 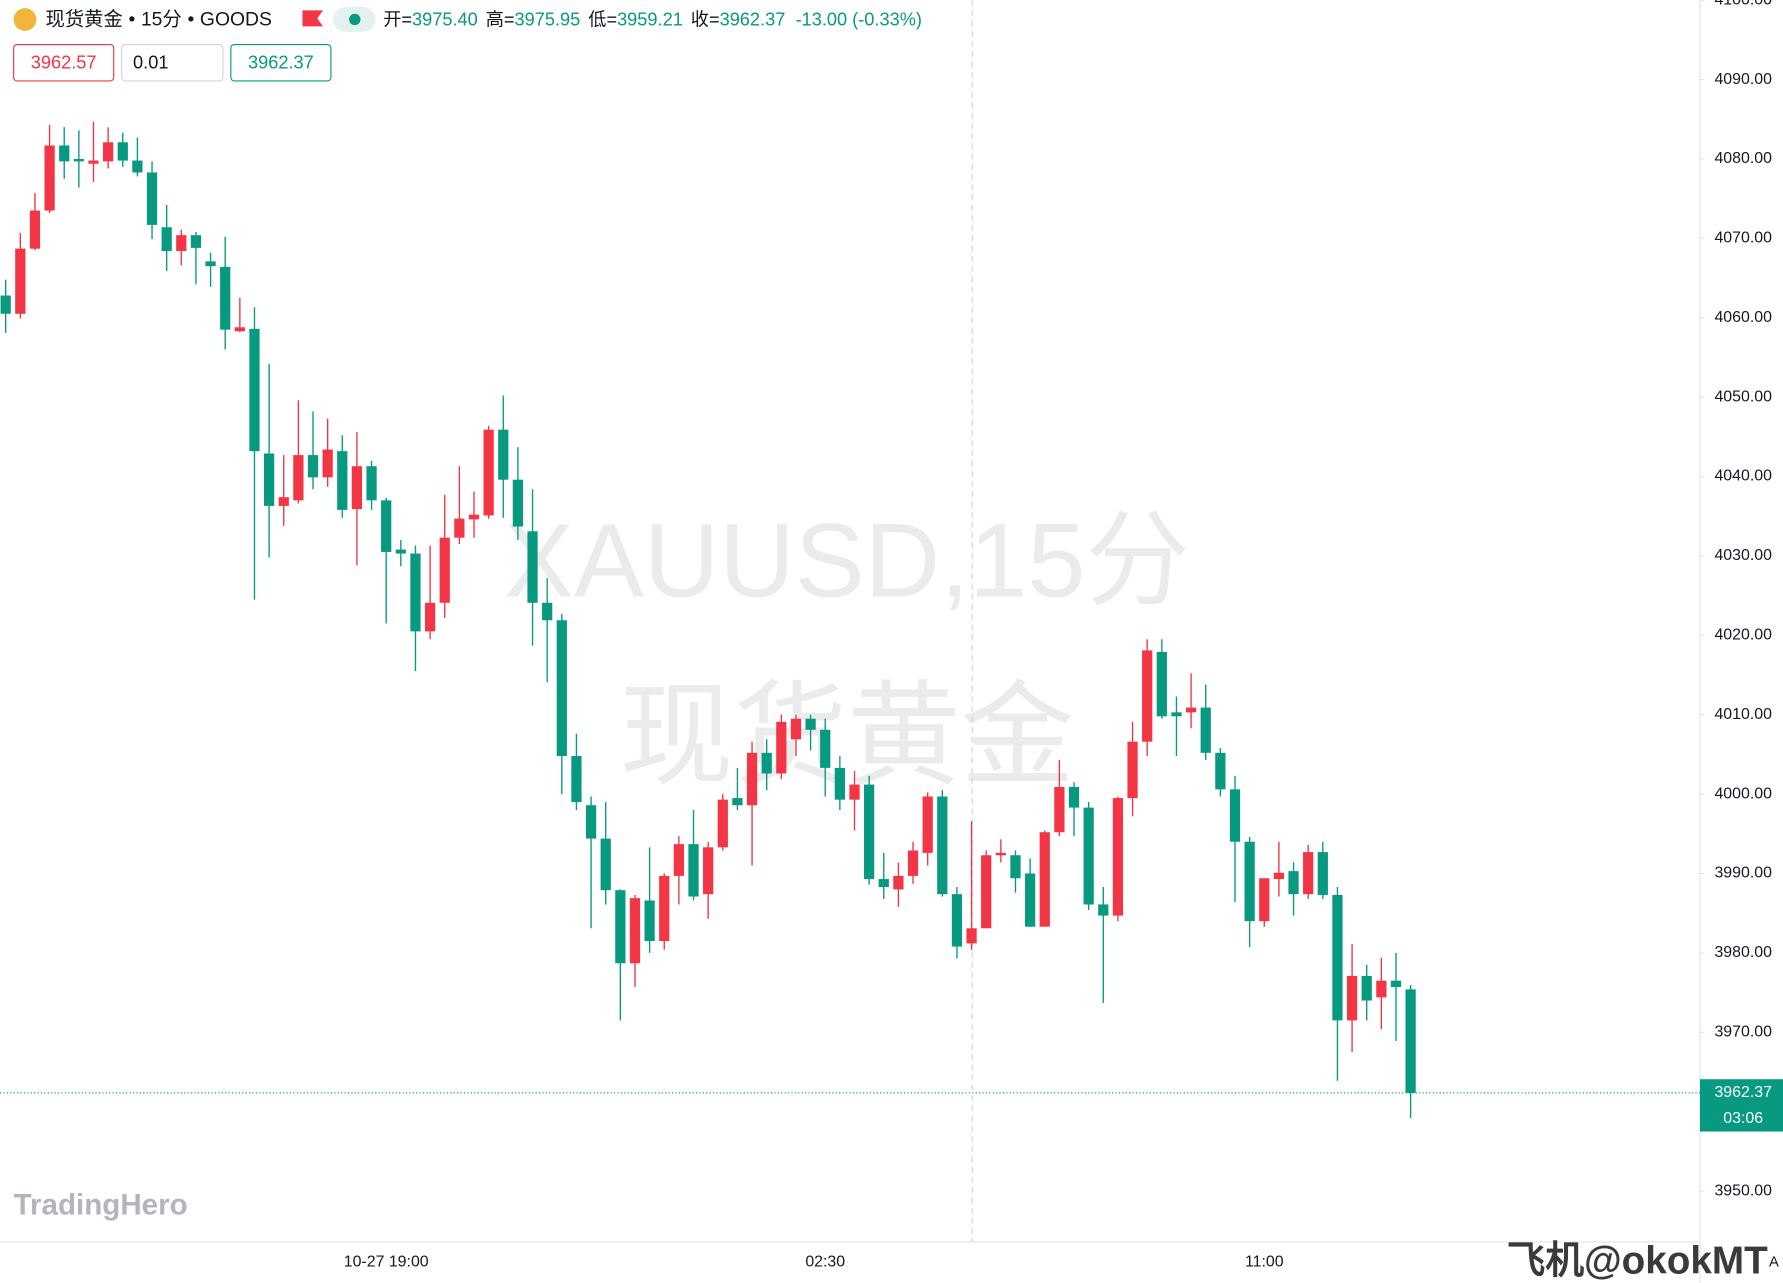 I want to click on y-tick-label: 4060.00, so click(x=1743, y=317).